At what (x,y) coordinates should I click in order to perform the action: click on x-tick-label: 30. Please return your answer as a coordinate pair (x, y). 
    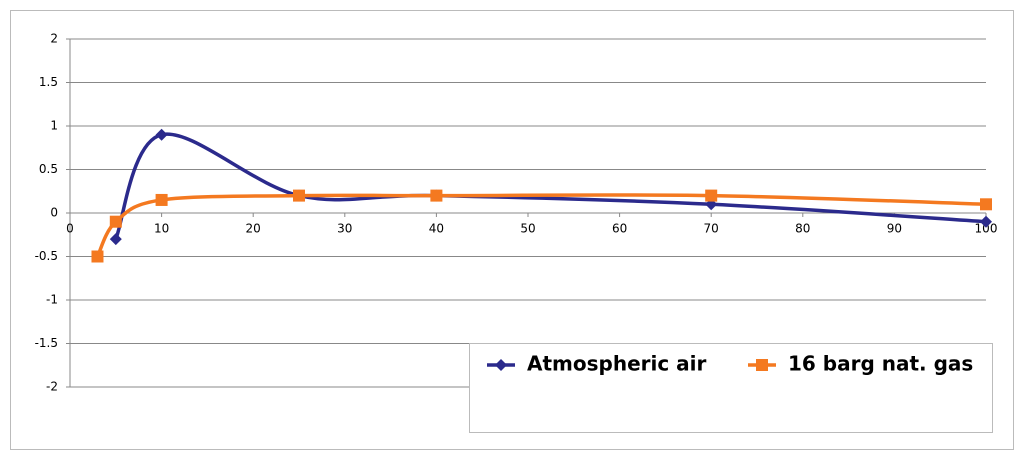
    Looking at the image, I should click on (344, 229).